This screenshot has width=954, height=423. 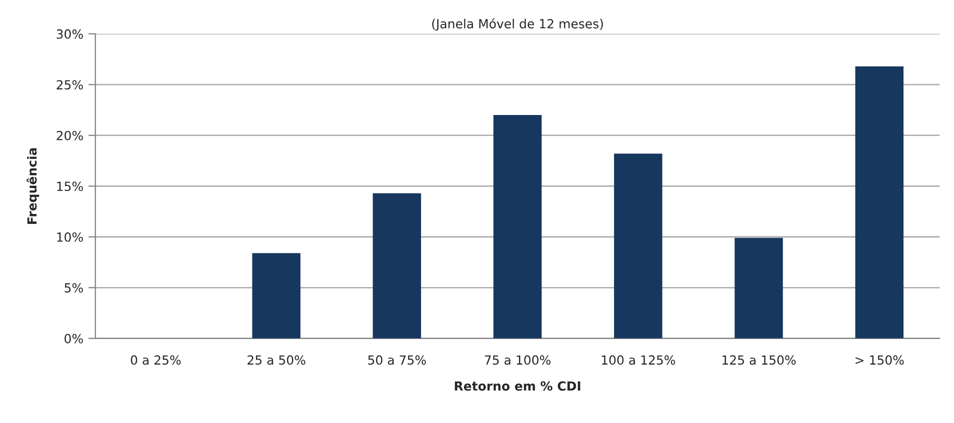 I want to click on y-tick-label: 0%, so click(x=73, y=339).